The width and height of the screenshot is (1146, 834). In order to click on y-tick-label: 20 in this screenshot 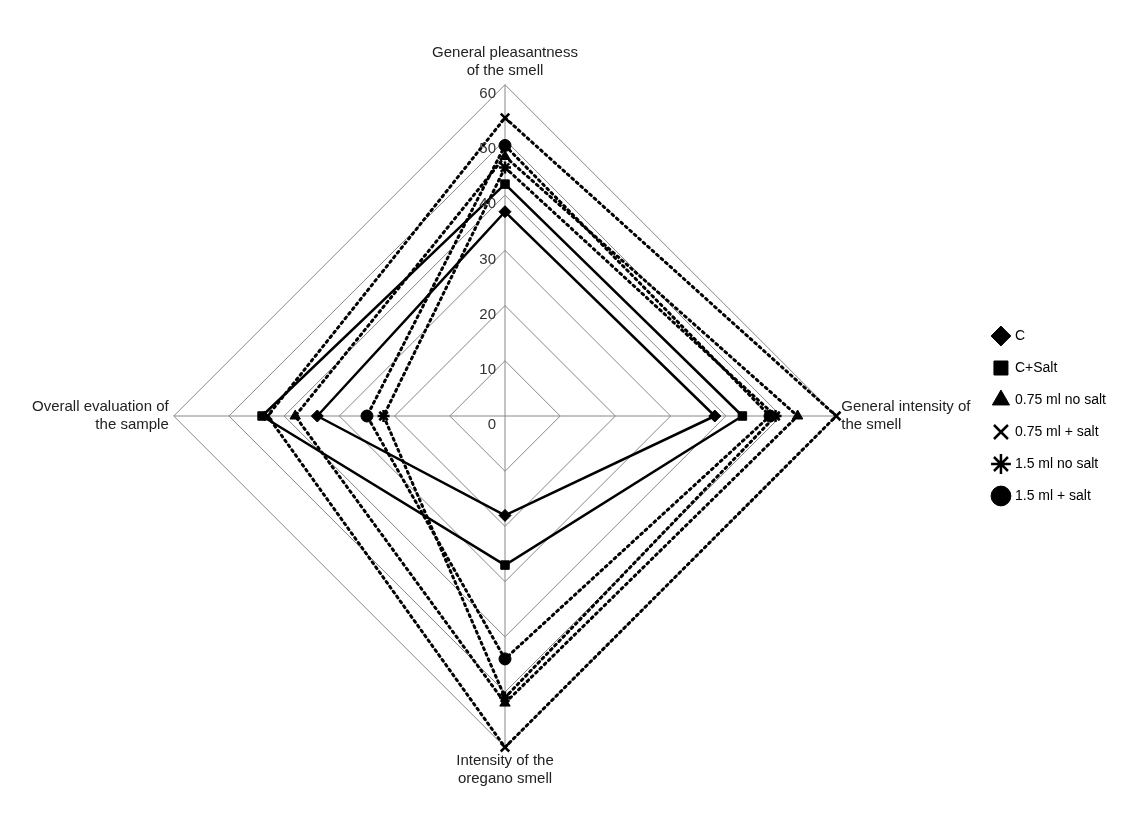, I will do `click(487, 313)`.